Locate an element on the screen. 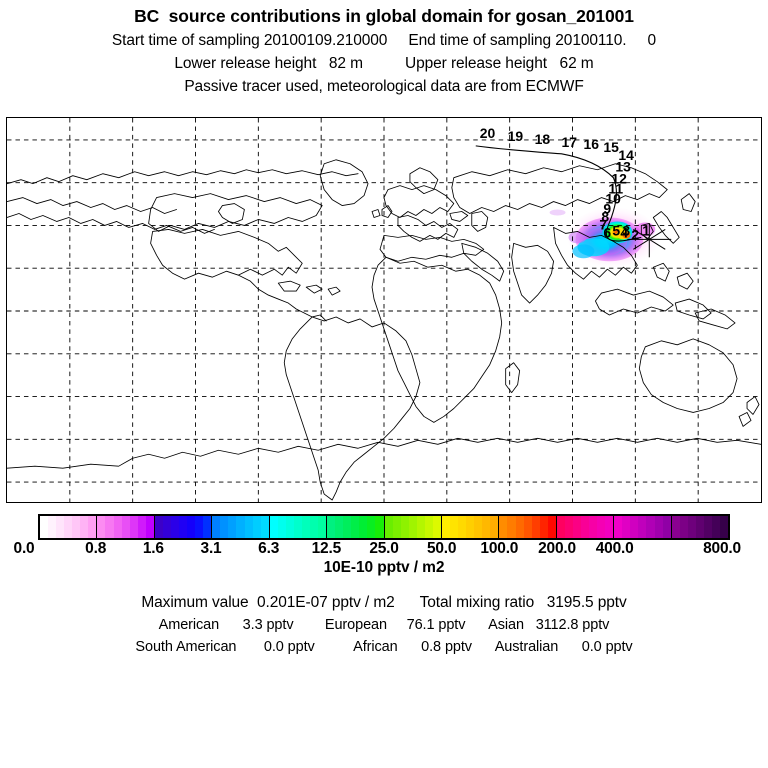 The width and height of the screenshot is (768, 768). trajectory-label-12: 12 is located at coordinates (619, 179).